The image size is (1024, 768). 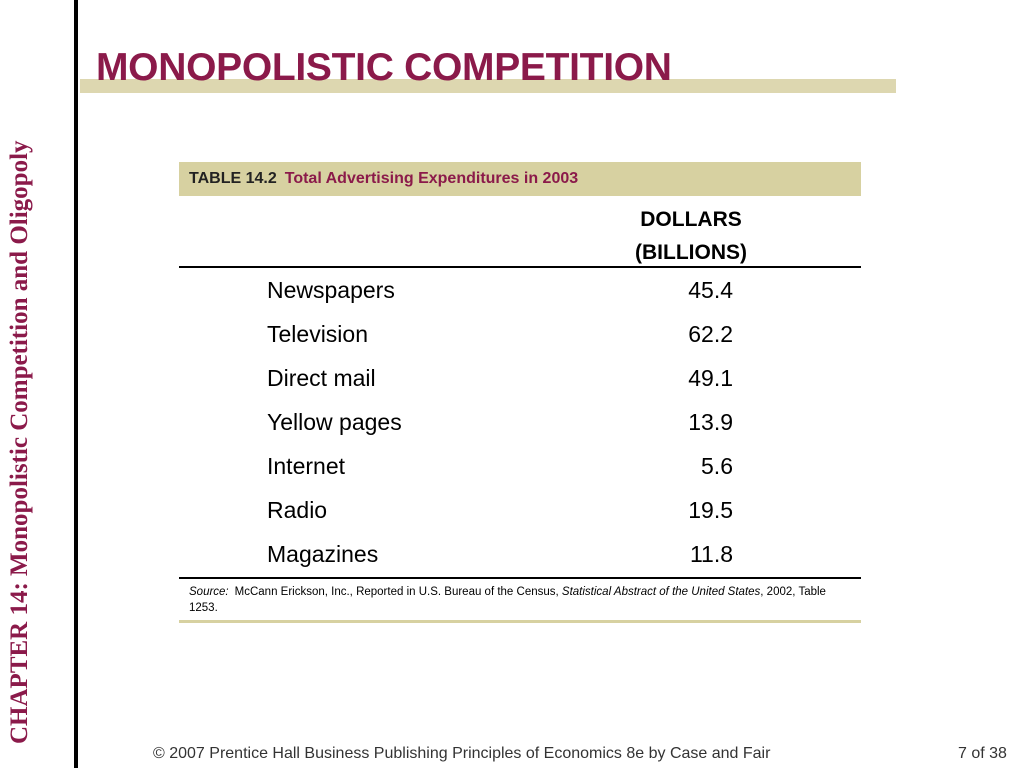 What do you see at coordinates (507, 600) in the screenshot?
I see `source-text-end: , 2002, Table 1253.` at bounding box center [507, 600].